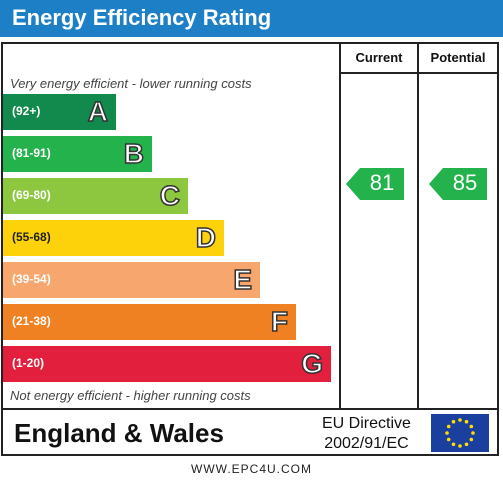 The height and width of the screenshot is (481, 503). I want to click on rating-band-a: (92+) A, so click(59, 112).